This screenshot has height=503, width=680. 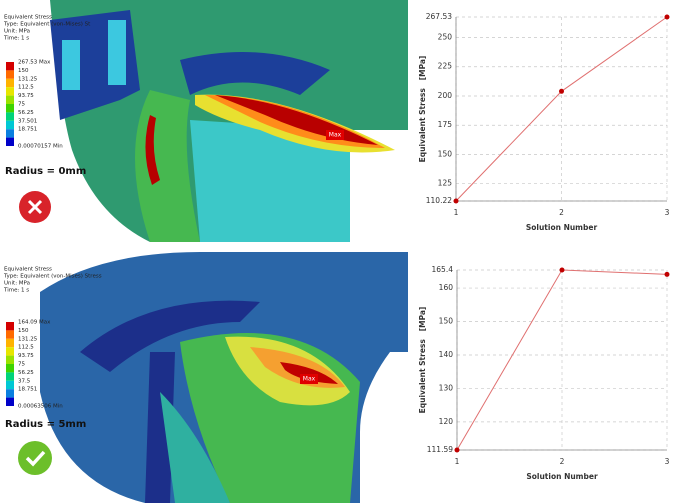 I want to click on pass-check, so click(x=35, y=458).